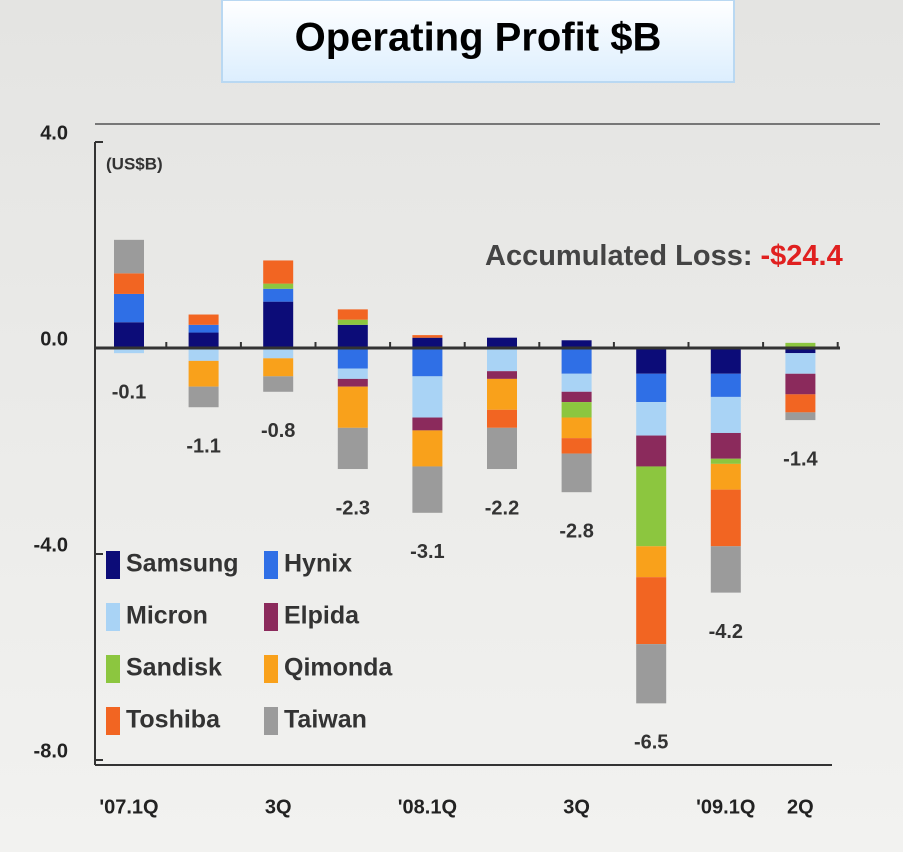  I want to click on annotation: Accumulated Loss: -$24.4, so click(664, 256).